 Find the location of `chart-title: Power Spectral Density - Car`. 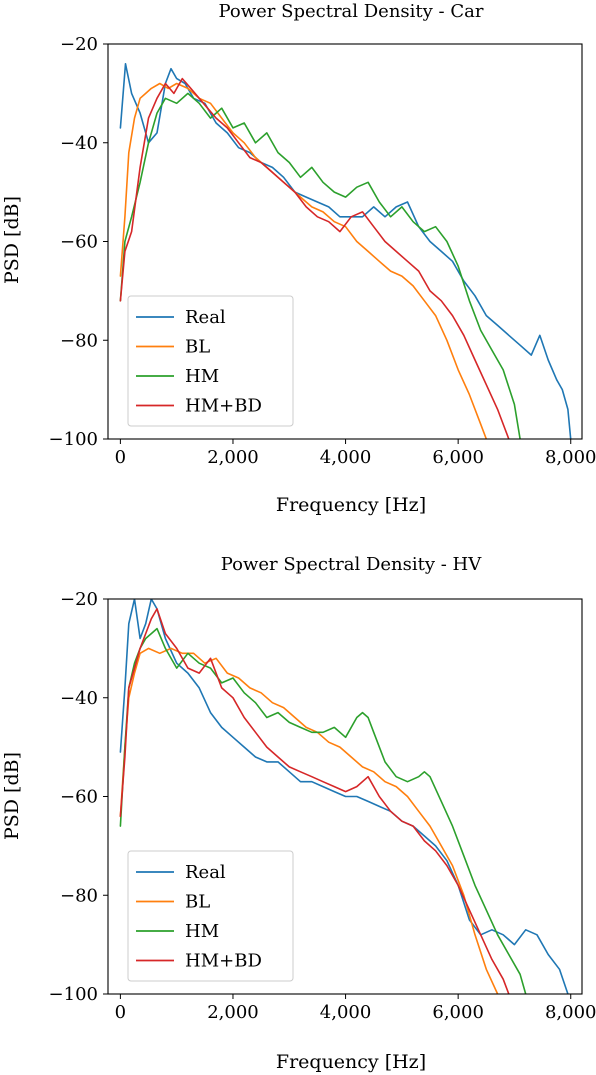

chart-title: Power Spectral Density - Car is located at coordinates (351, 11).